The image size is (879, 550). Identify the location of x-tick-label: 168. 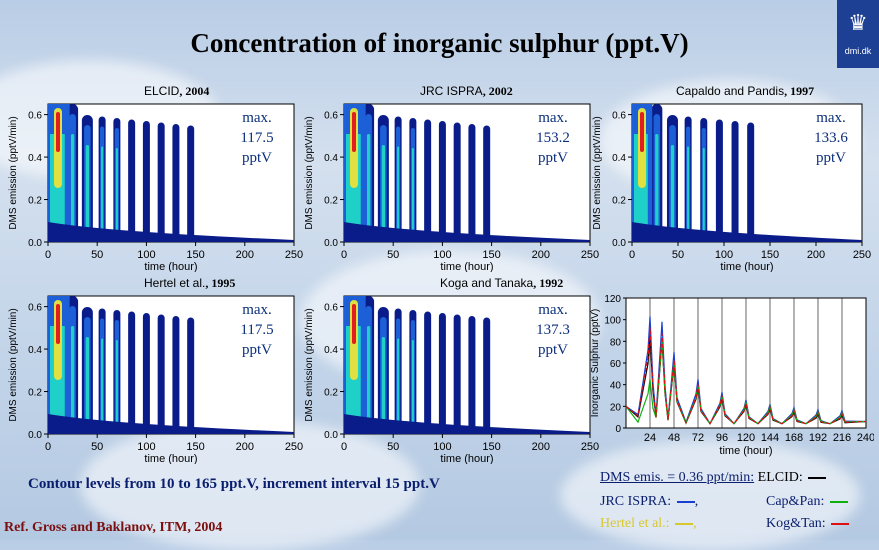
(794, 438).